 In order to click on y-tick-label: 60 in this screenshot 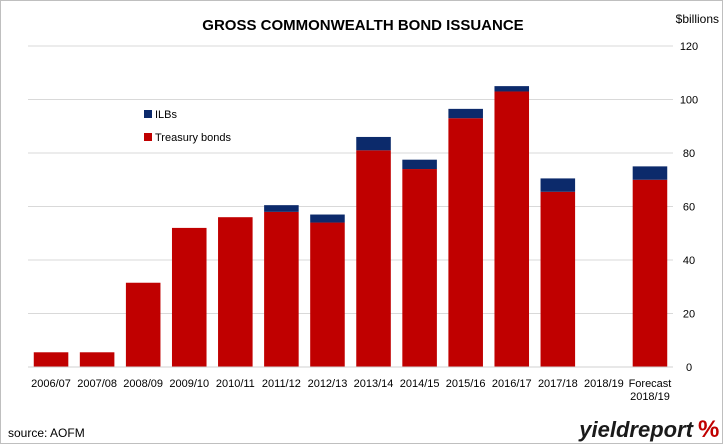, I will do `click(689, 208)`.